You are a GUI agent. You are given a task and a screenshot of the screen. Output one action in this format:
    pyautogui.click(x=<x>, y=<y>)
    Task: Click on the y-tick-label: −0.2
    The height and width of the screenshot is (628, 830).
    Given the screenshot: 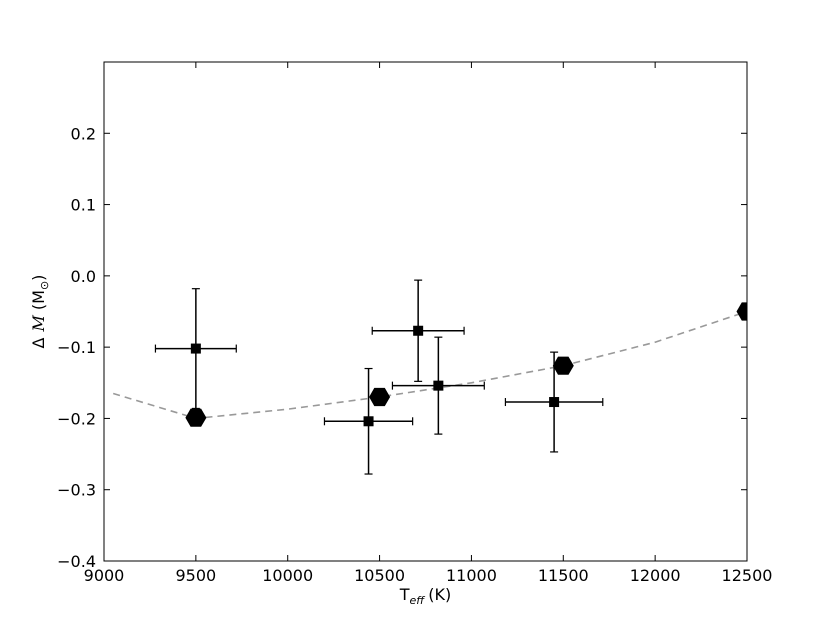 What is the action you would take?
    pyautogui.click(x=76, y=418)
    